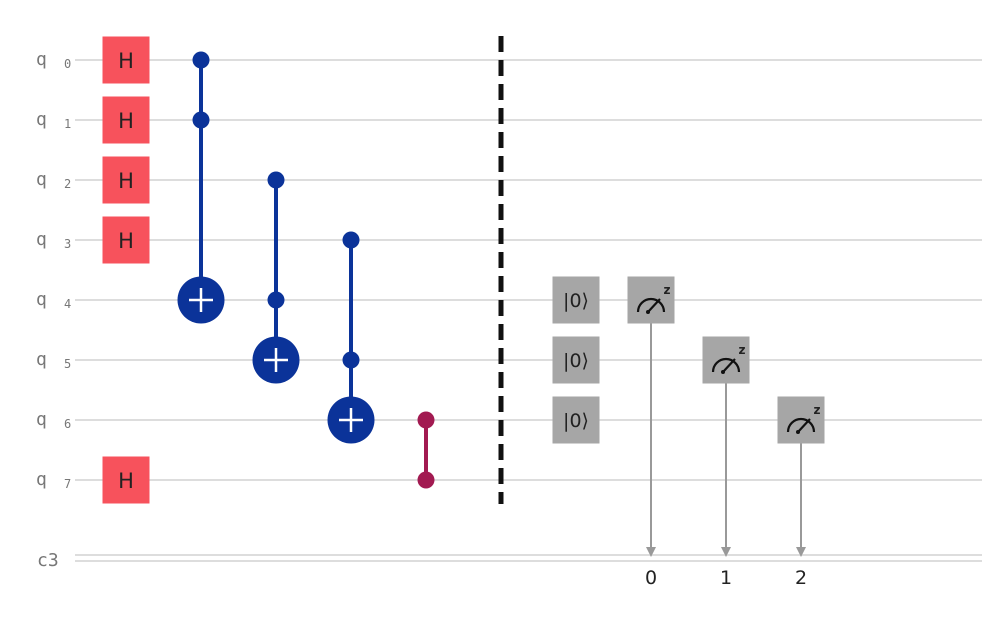 The width and height of the screenshot is (996, 624). Describe the element at coordinates (67, 484) in the screenshot. I see `qubit-label-index: 7` at that location.